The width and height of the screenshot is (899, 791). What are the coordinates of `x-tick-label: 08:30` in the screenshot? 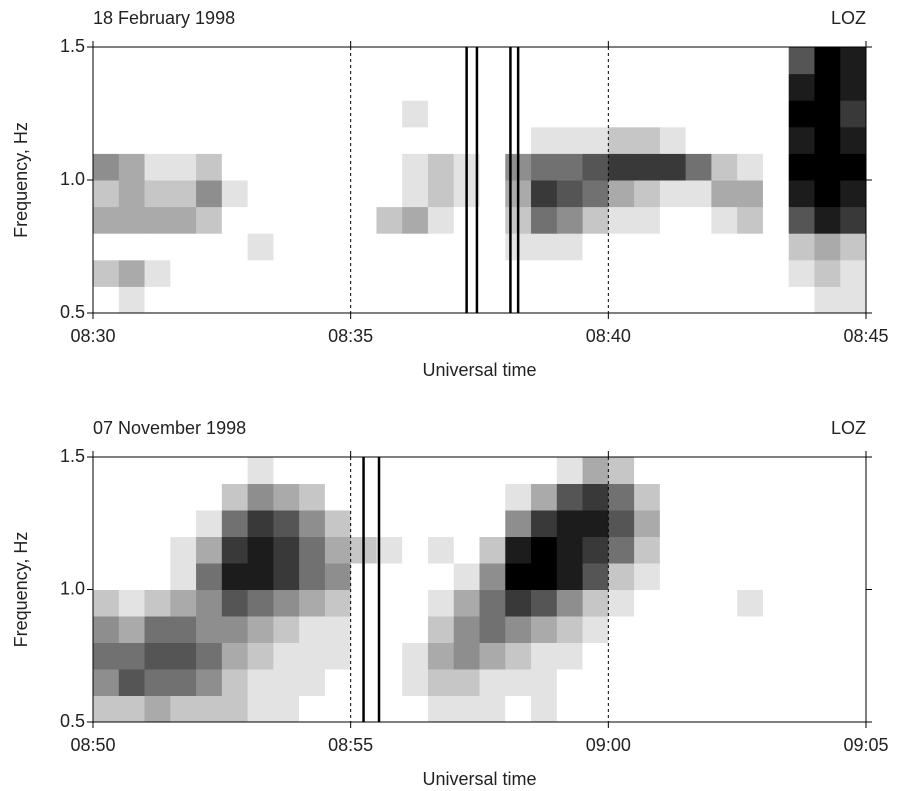 It's located at (92, 336).